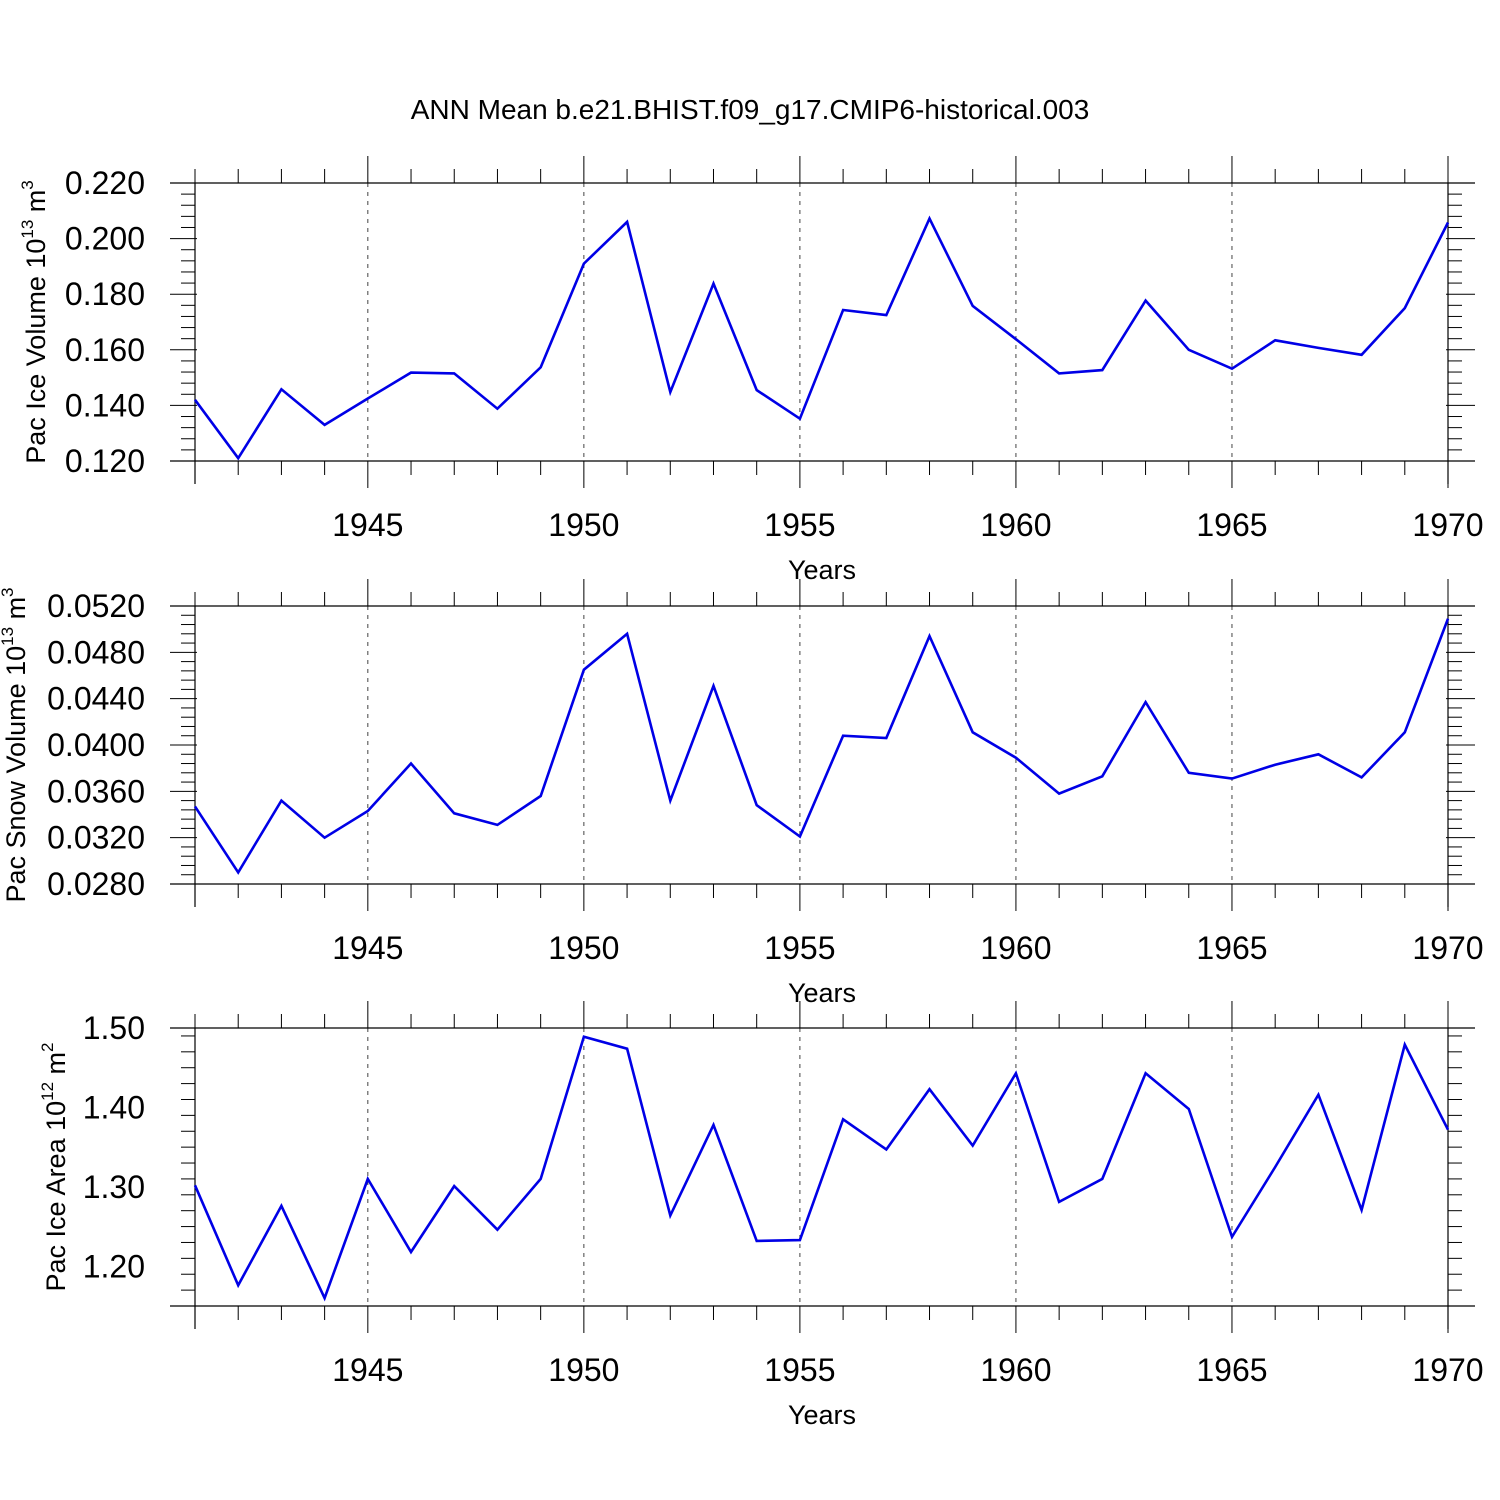 The image size is (1500, 1500). I want to click on y-axis-title: Pac Snow Volume 1013 m3, so click(15, 744).